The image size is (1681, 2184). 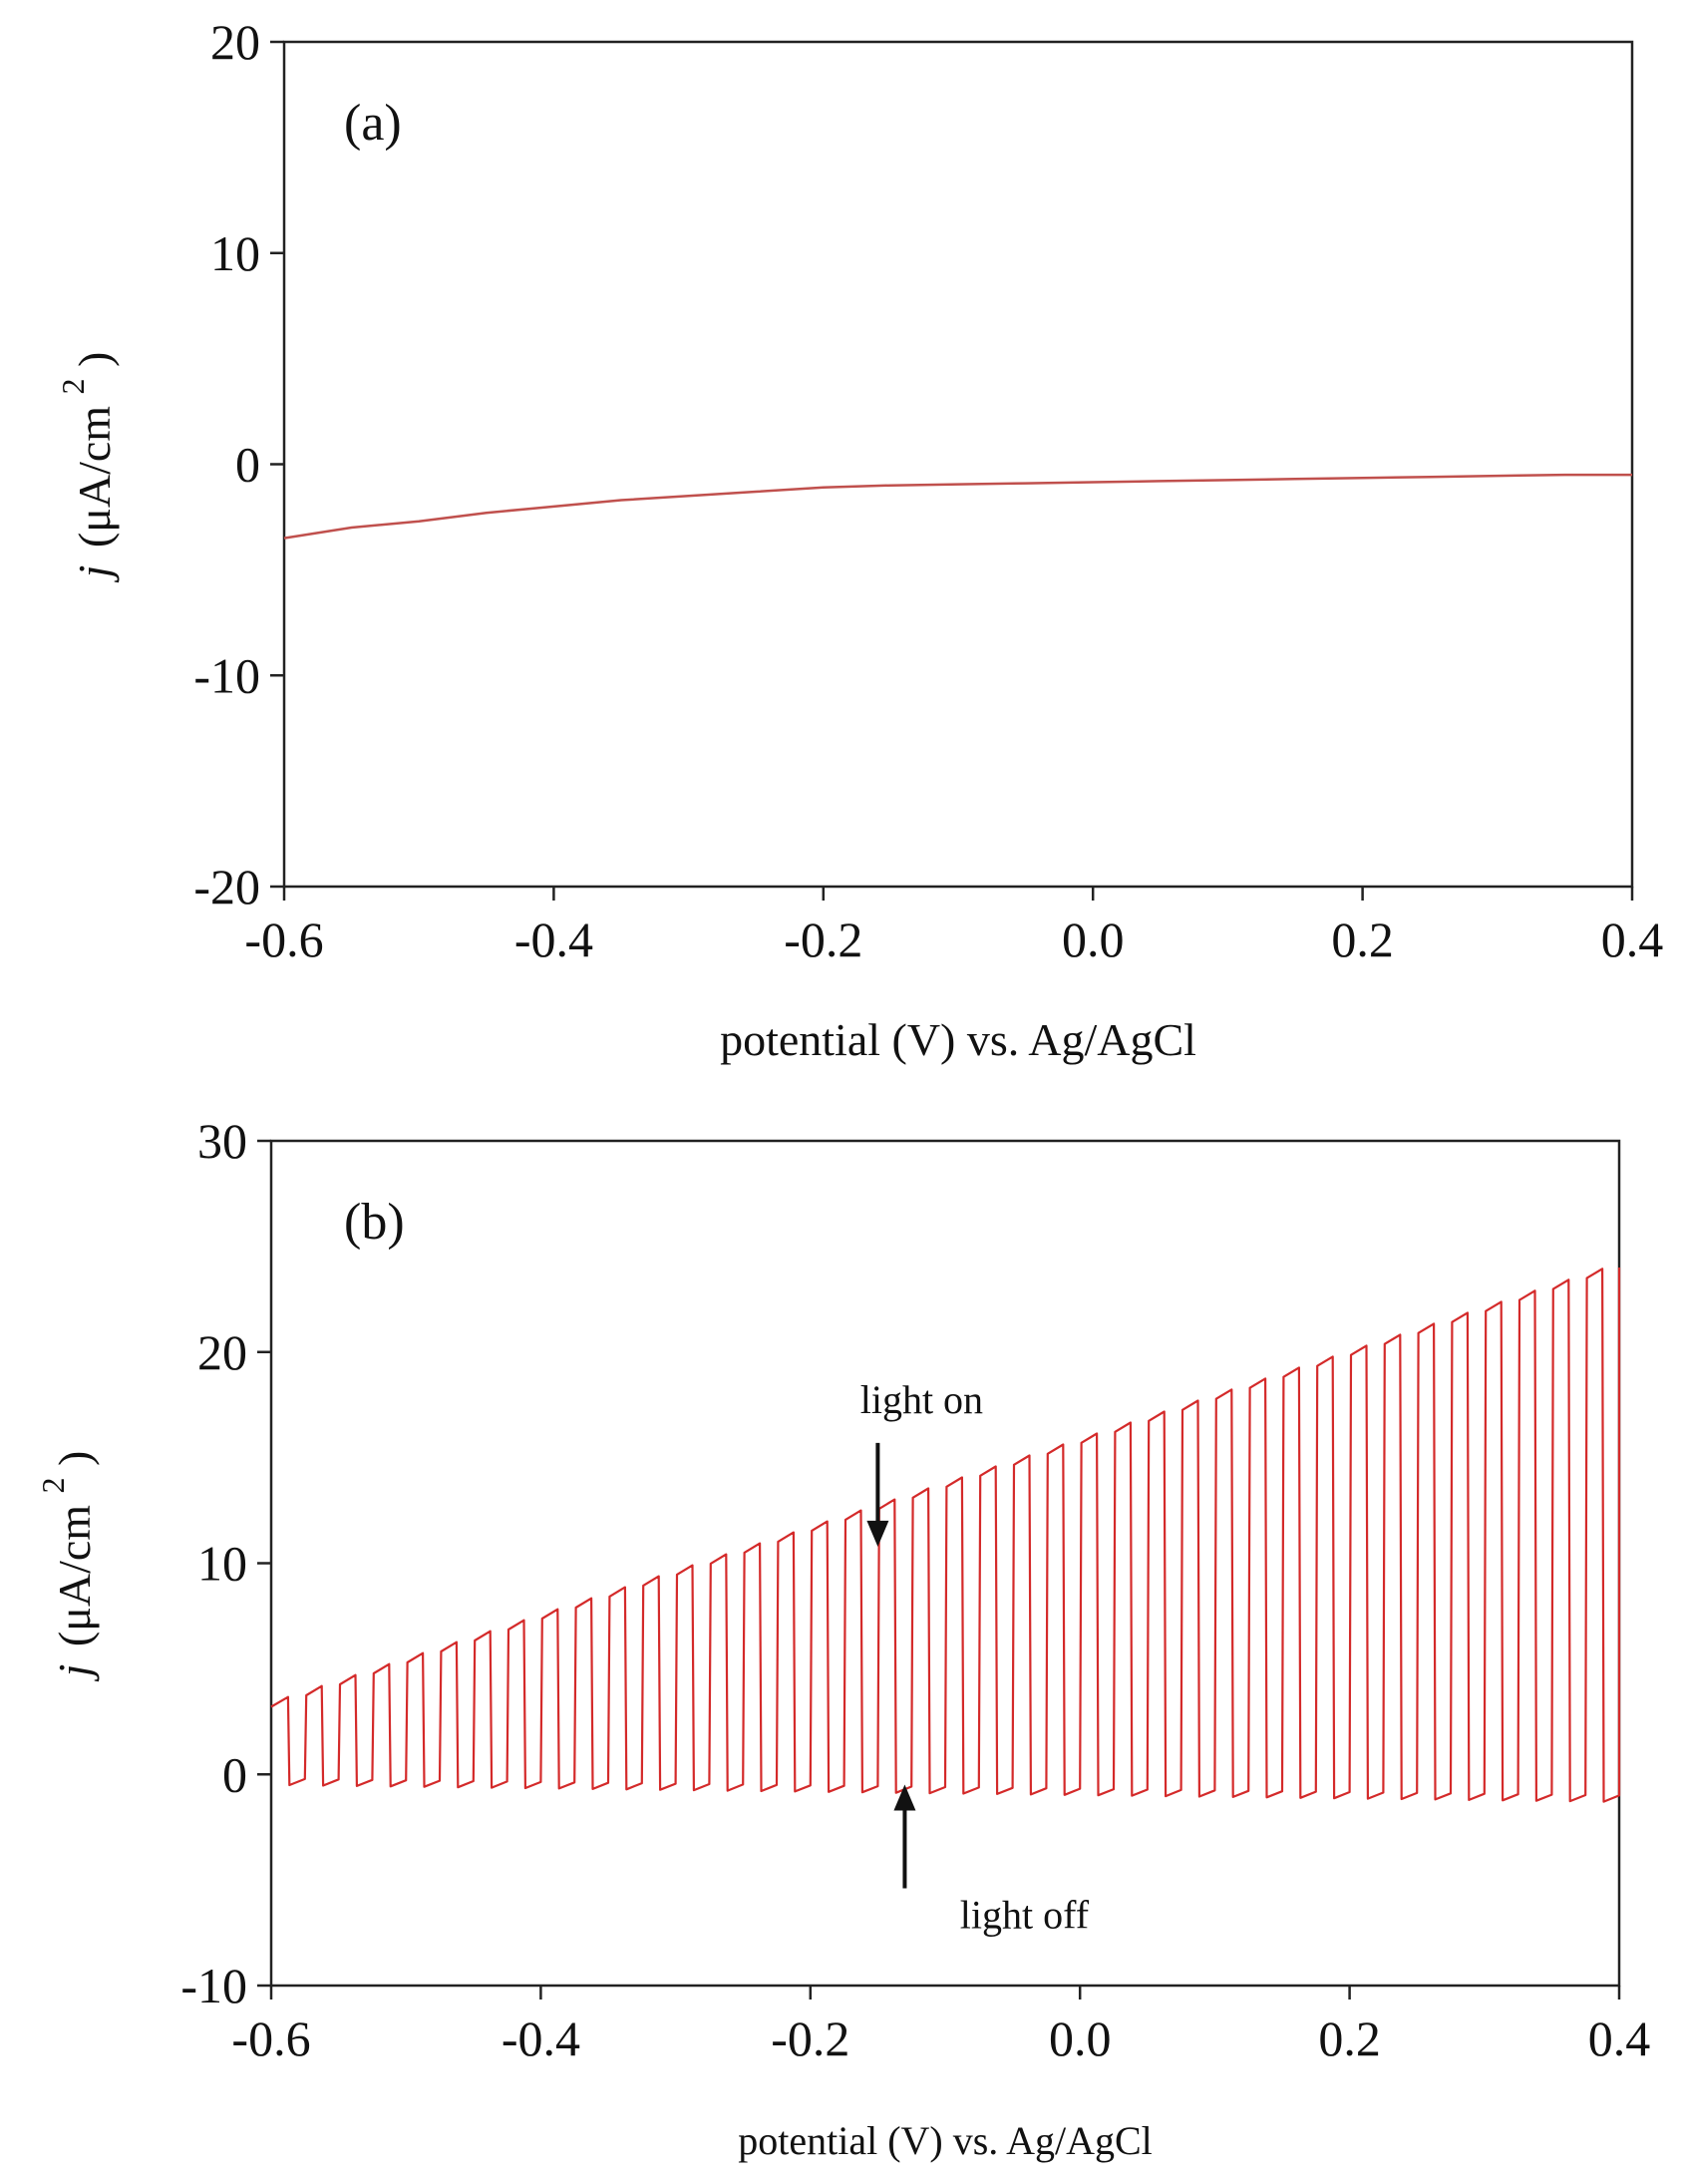 I want to click on annotations-b: light on light off, so click(x=975, y=1657).